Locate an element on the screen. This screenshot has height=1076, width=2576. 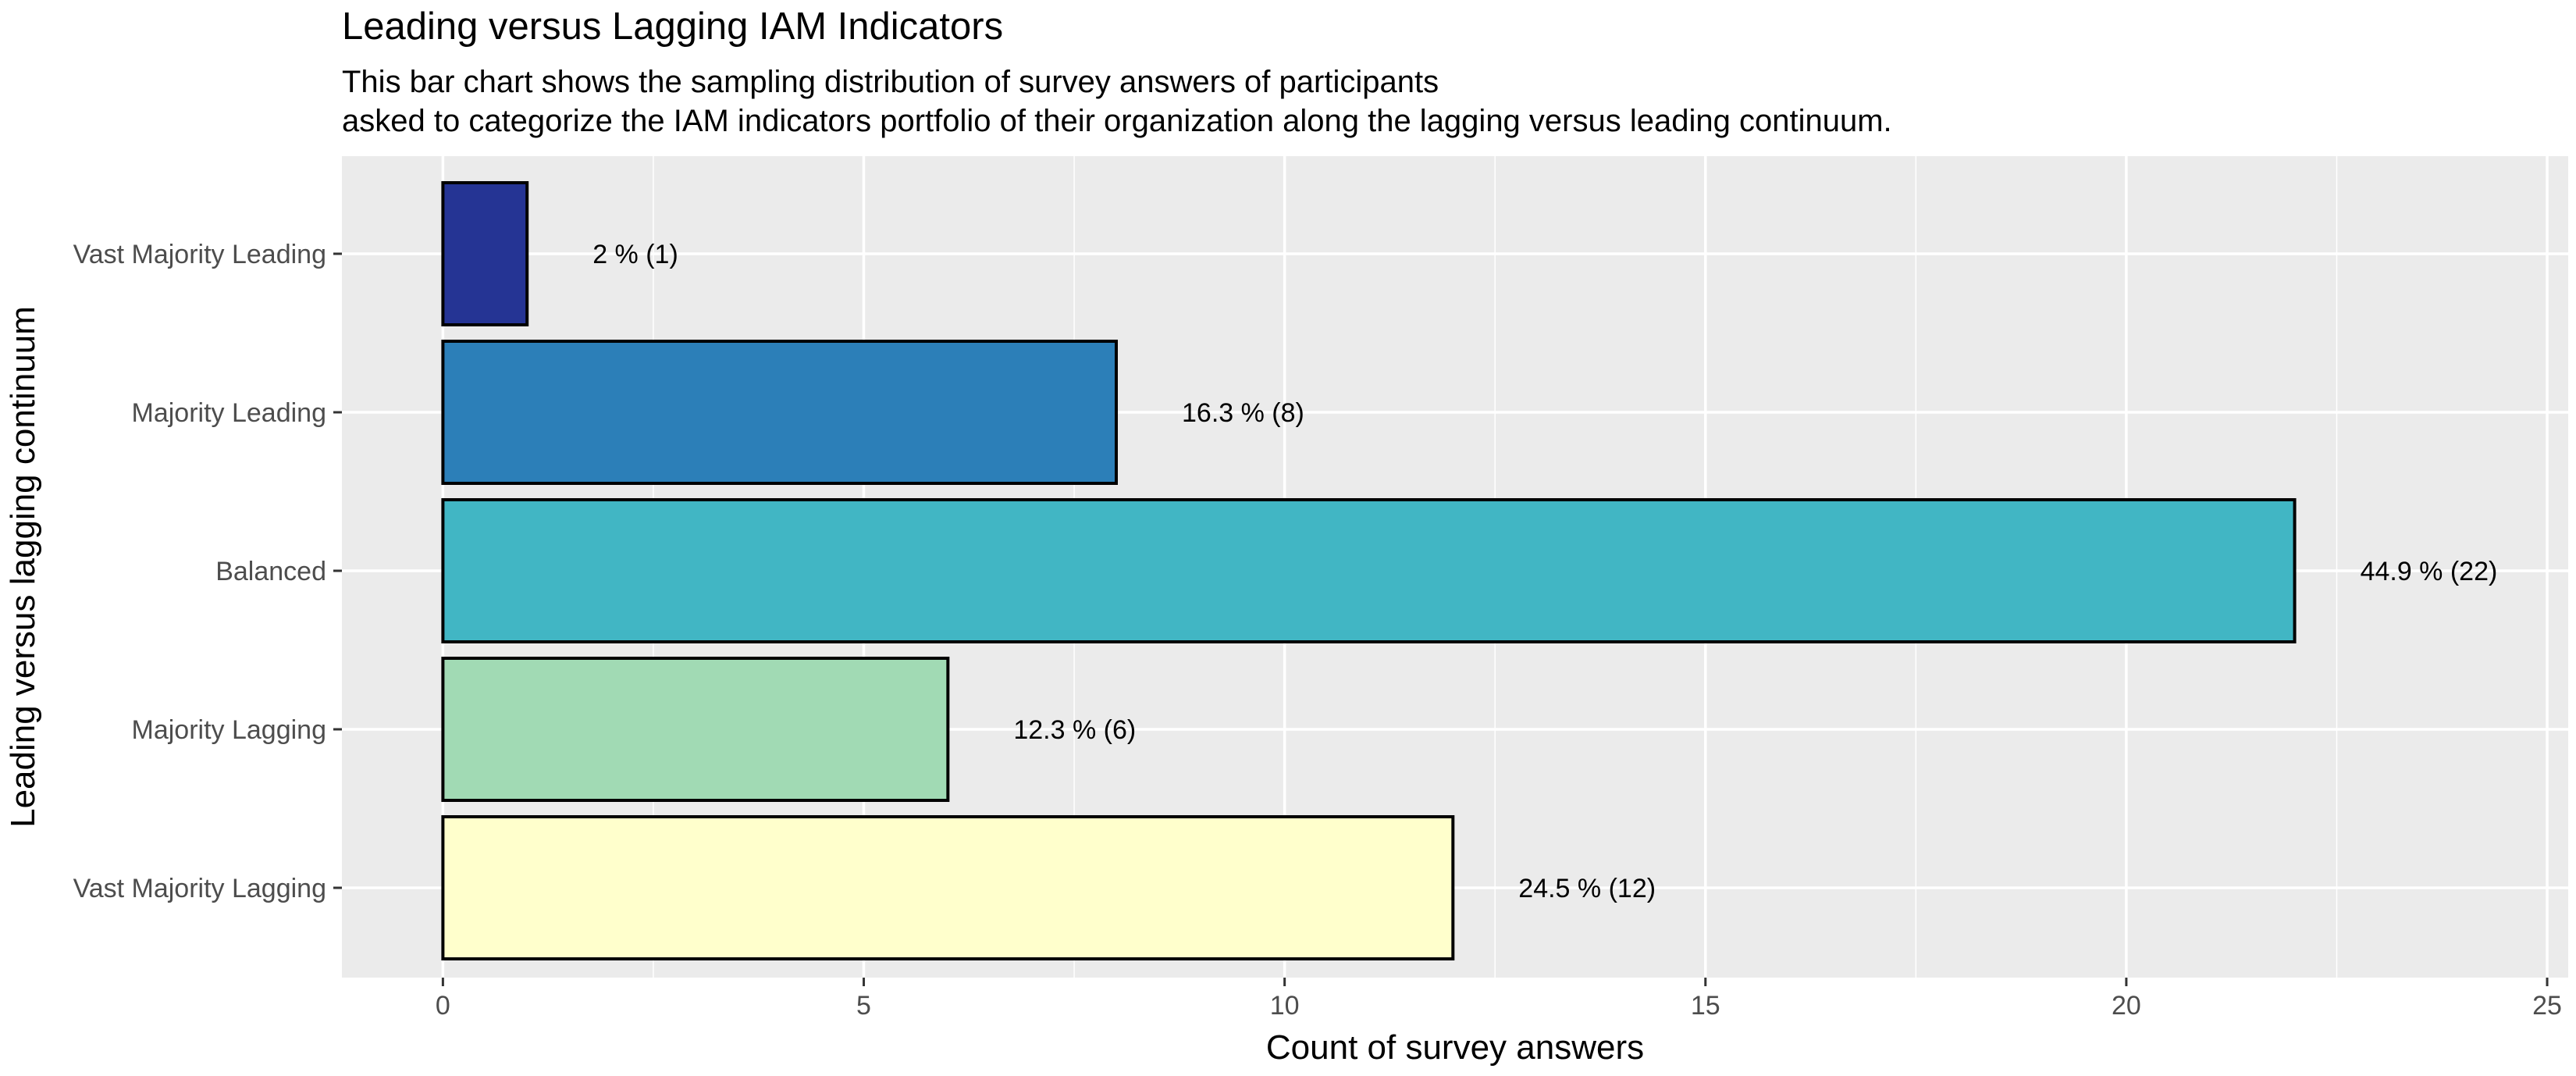
y-tick-label-3: Majority Lagging is located at coordinates (229, 730).